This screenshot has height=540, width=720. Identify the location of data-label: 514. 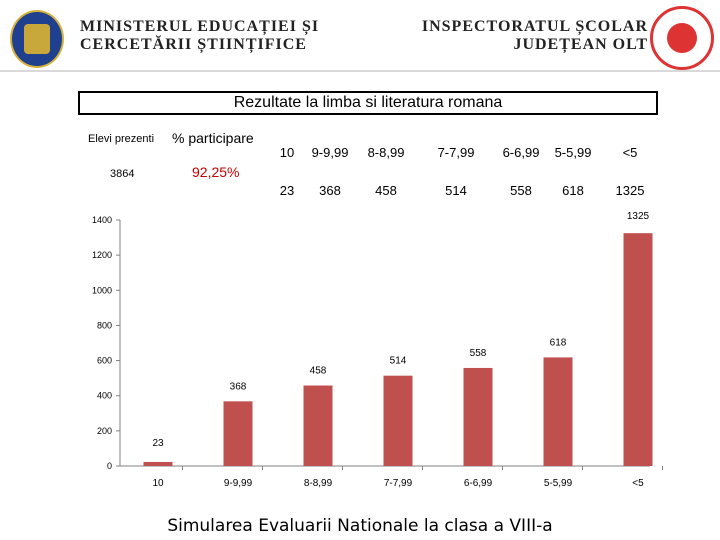
(398, 361).